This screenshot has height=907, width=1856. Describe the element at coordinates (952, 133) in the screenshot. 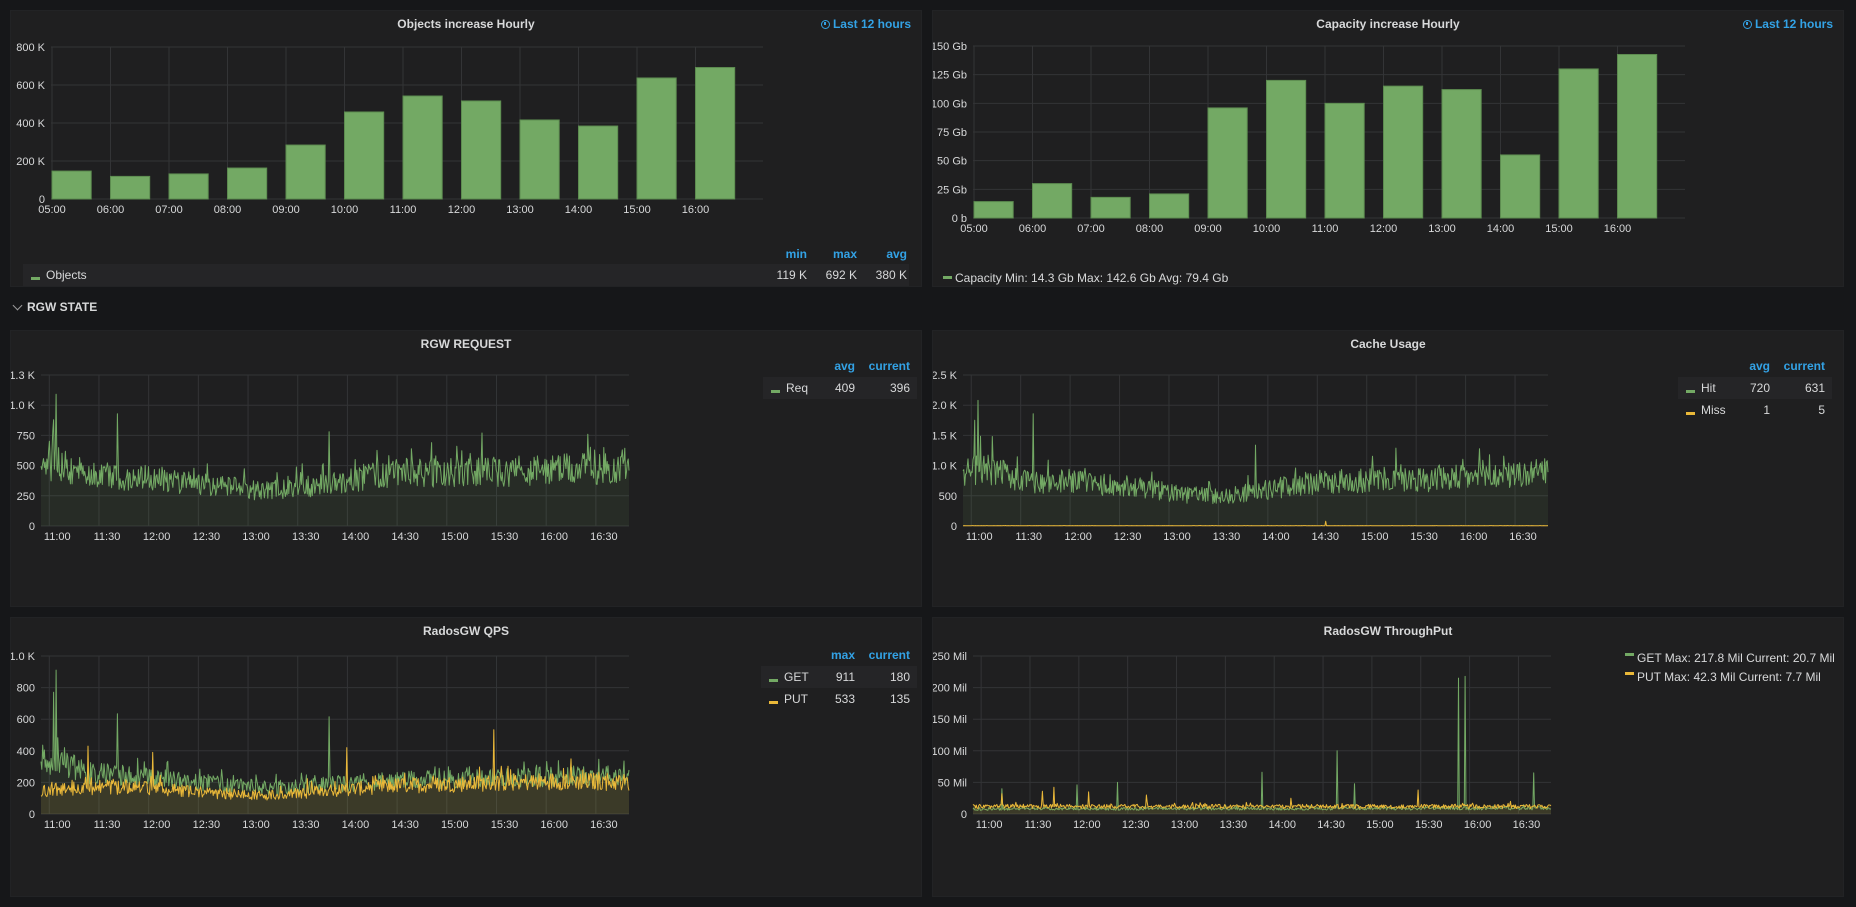

I see `y-tick-label: 75 Gb` at that location.